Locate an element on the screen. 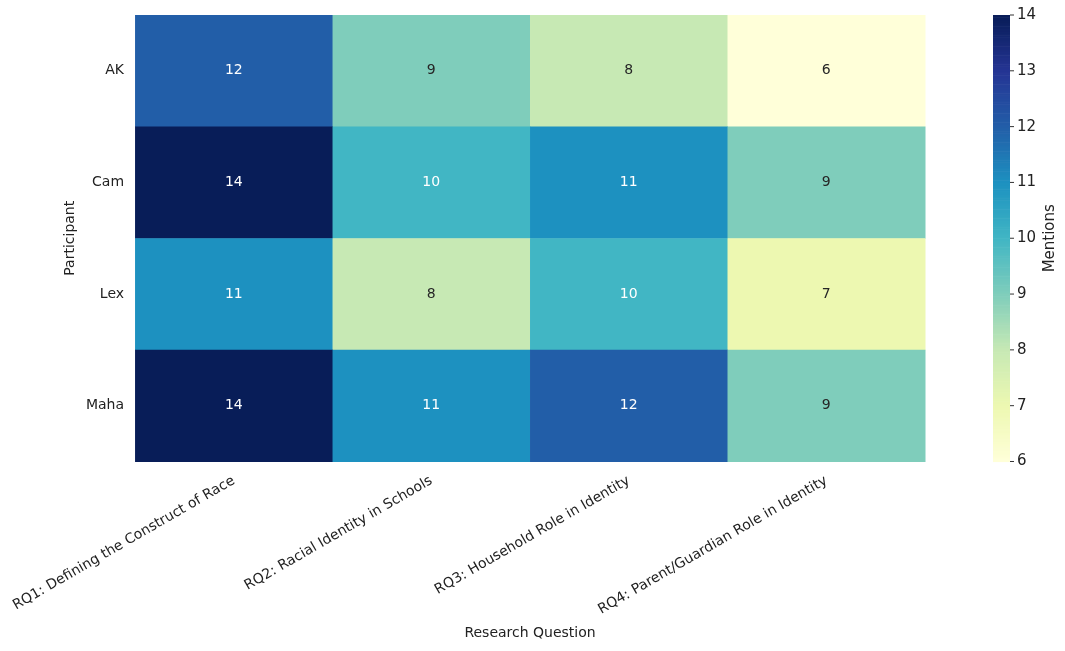 This screenshot has width=1065, height=651. color-bar-label: 12 is located at coordinates (1027, 125).